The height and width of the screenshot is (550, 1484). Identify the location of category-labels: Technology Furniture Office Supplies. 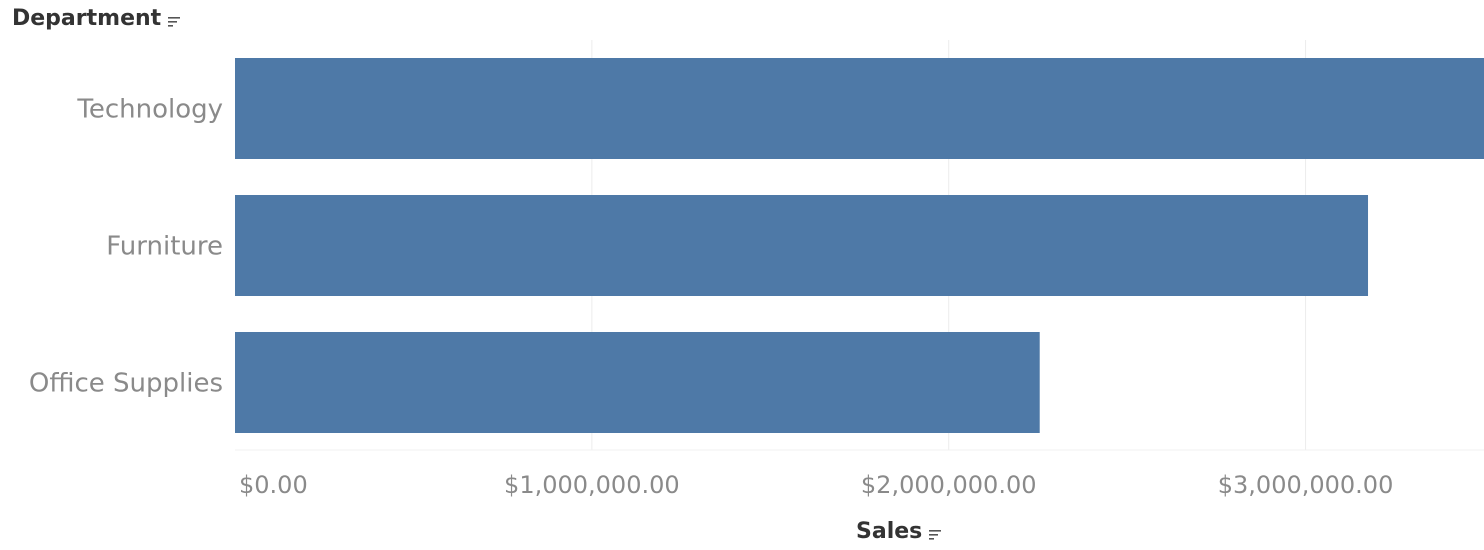
(126, 247).